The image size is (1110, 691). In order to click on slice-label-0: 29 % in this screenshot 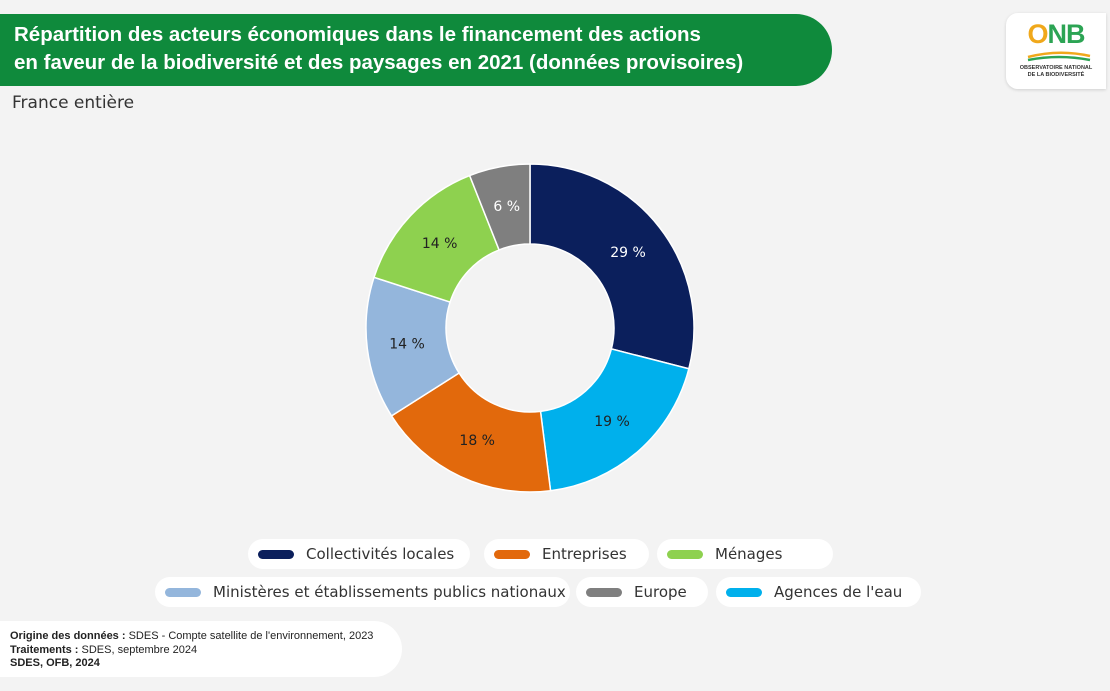, I will do `click(628, 253)`.